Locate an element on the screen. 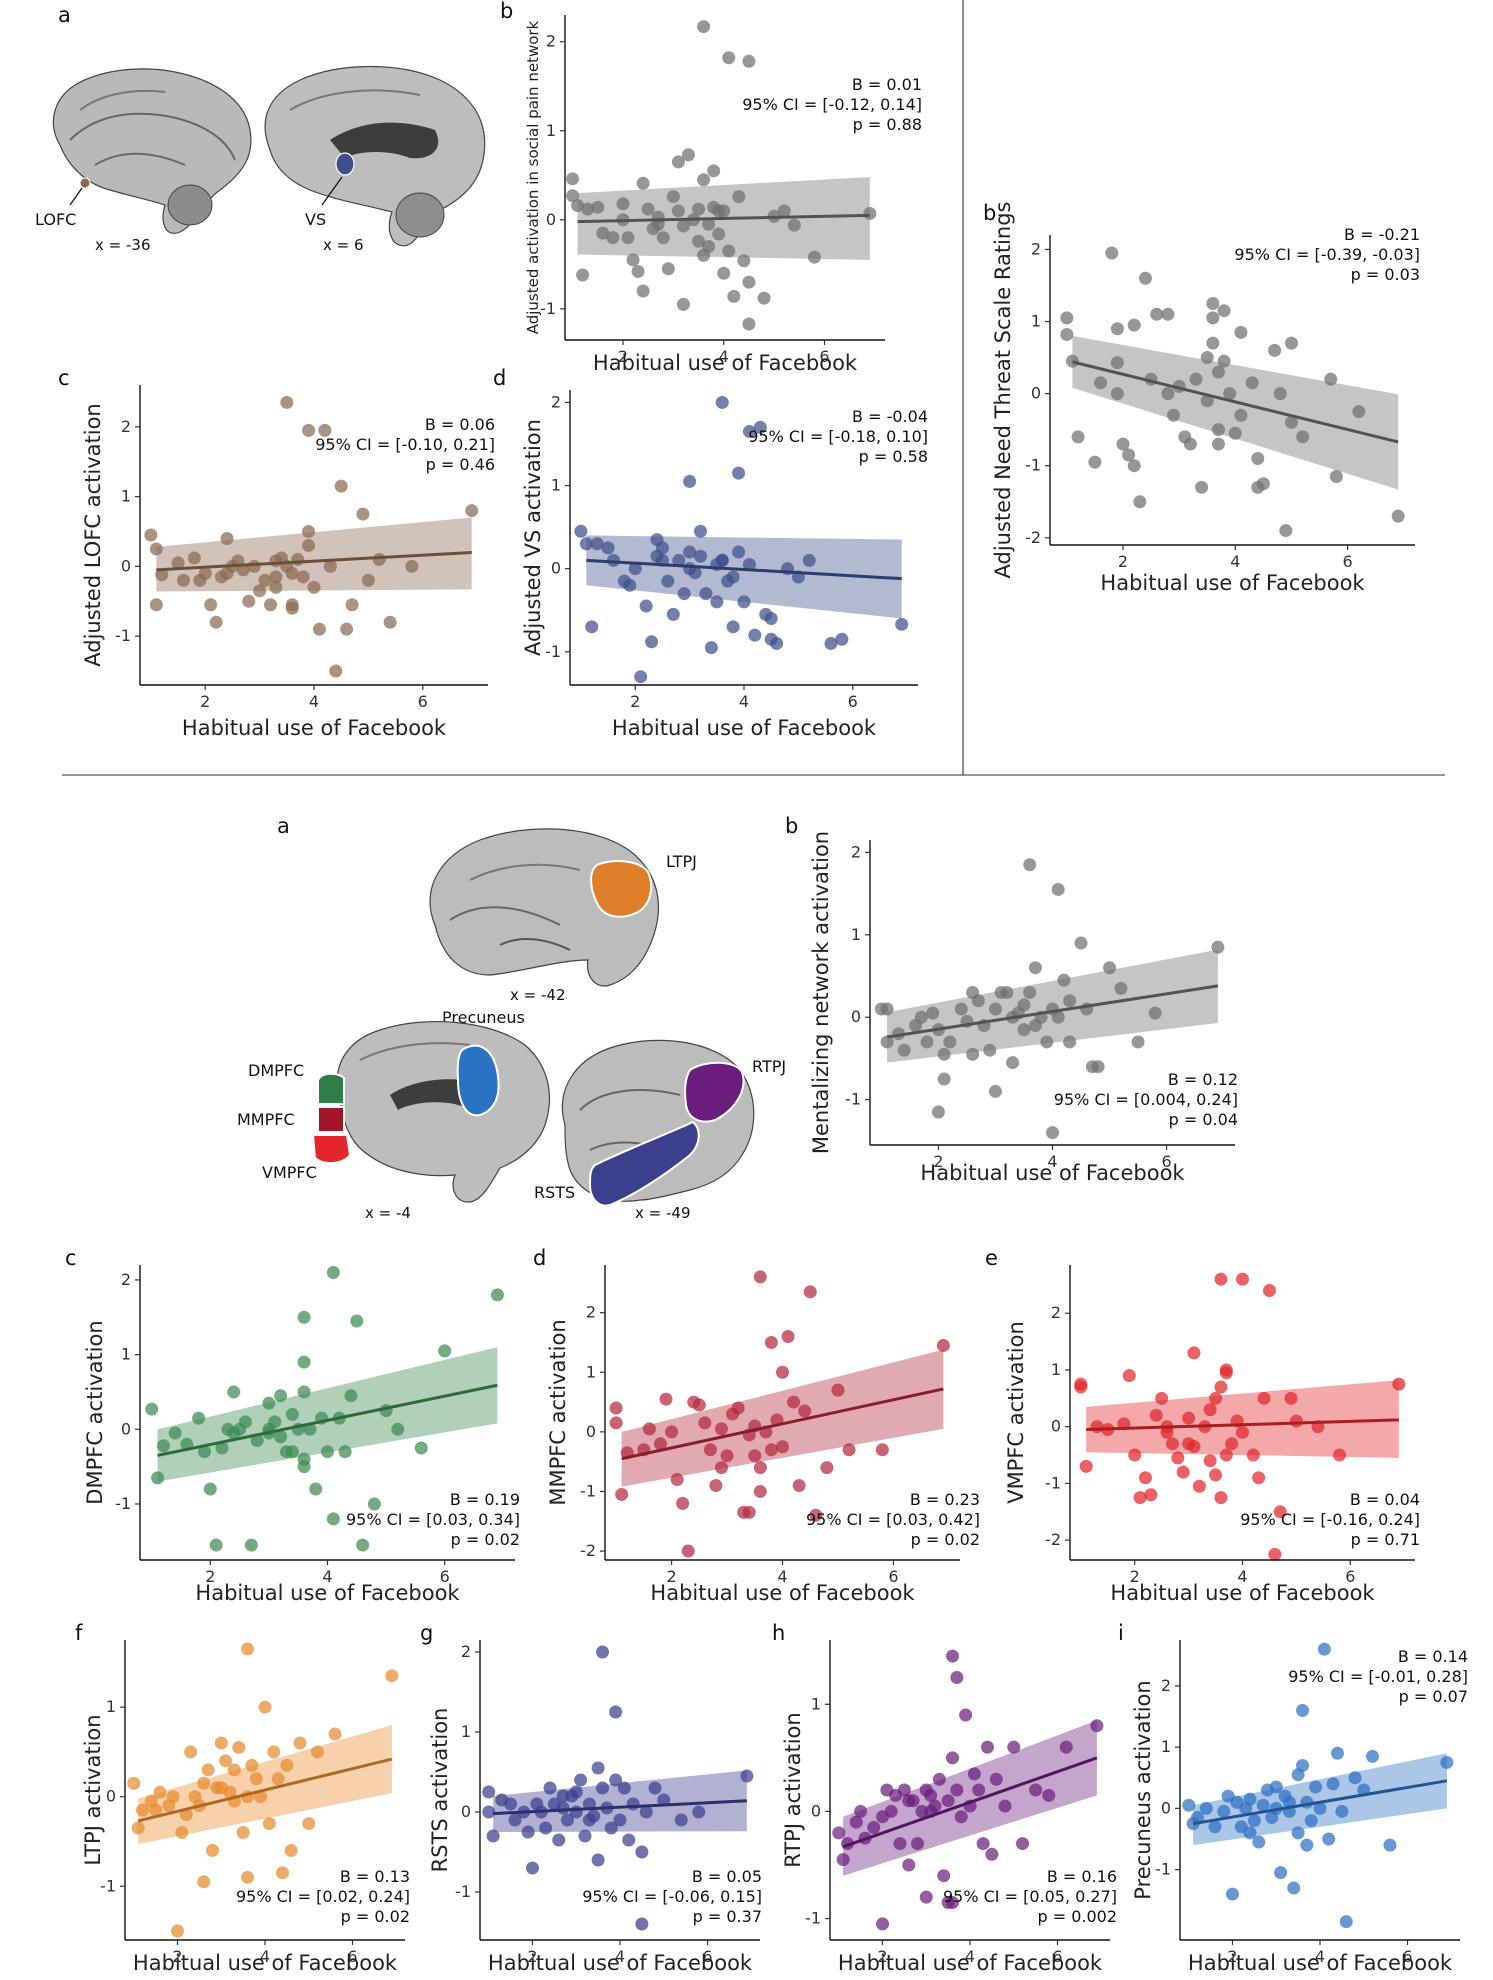 This screenshot has width=1493, height=1980. y-axis-label: VMPFC activation is located at coordinates (1016, 1412).